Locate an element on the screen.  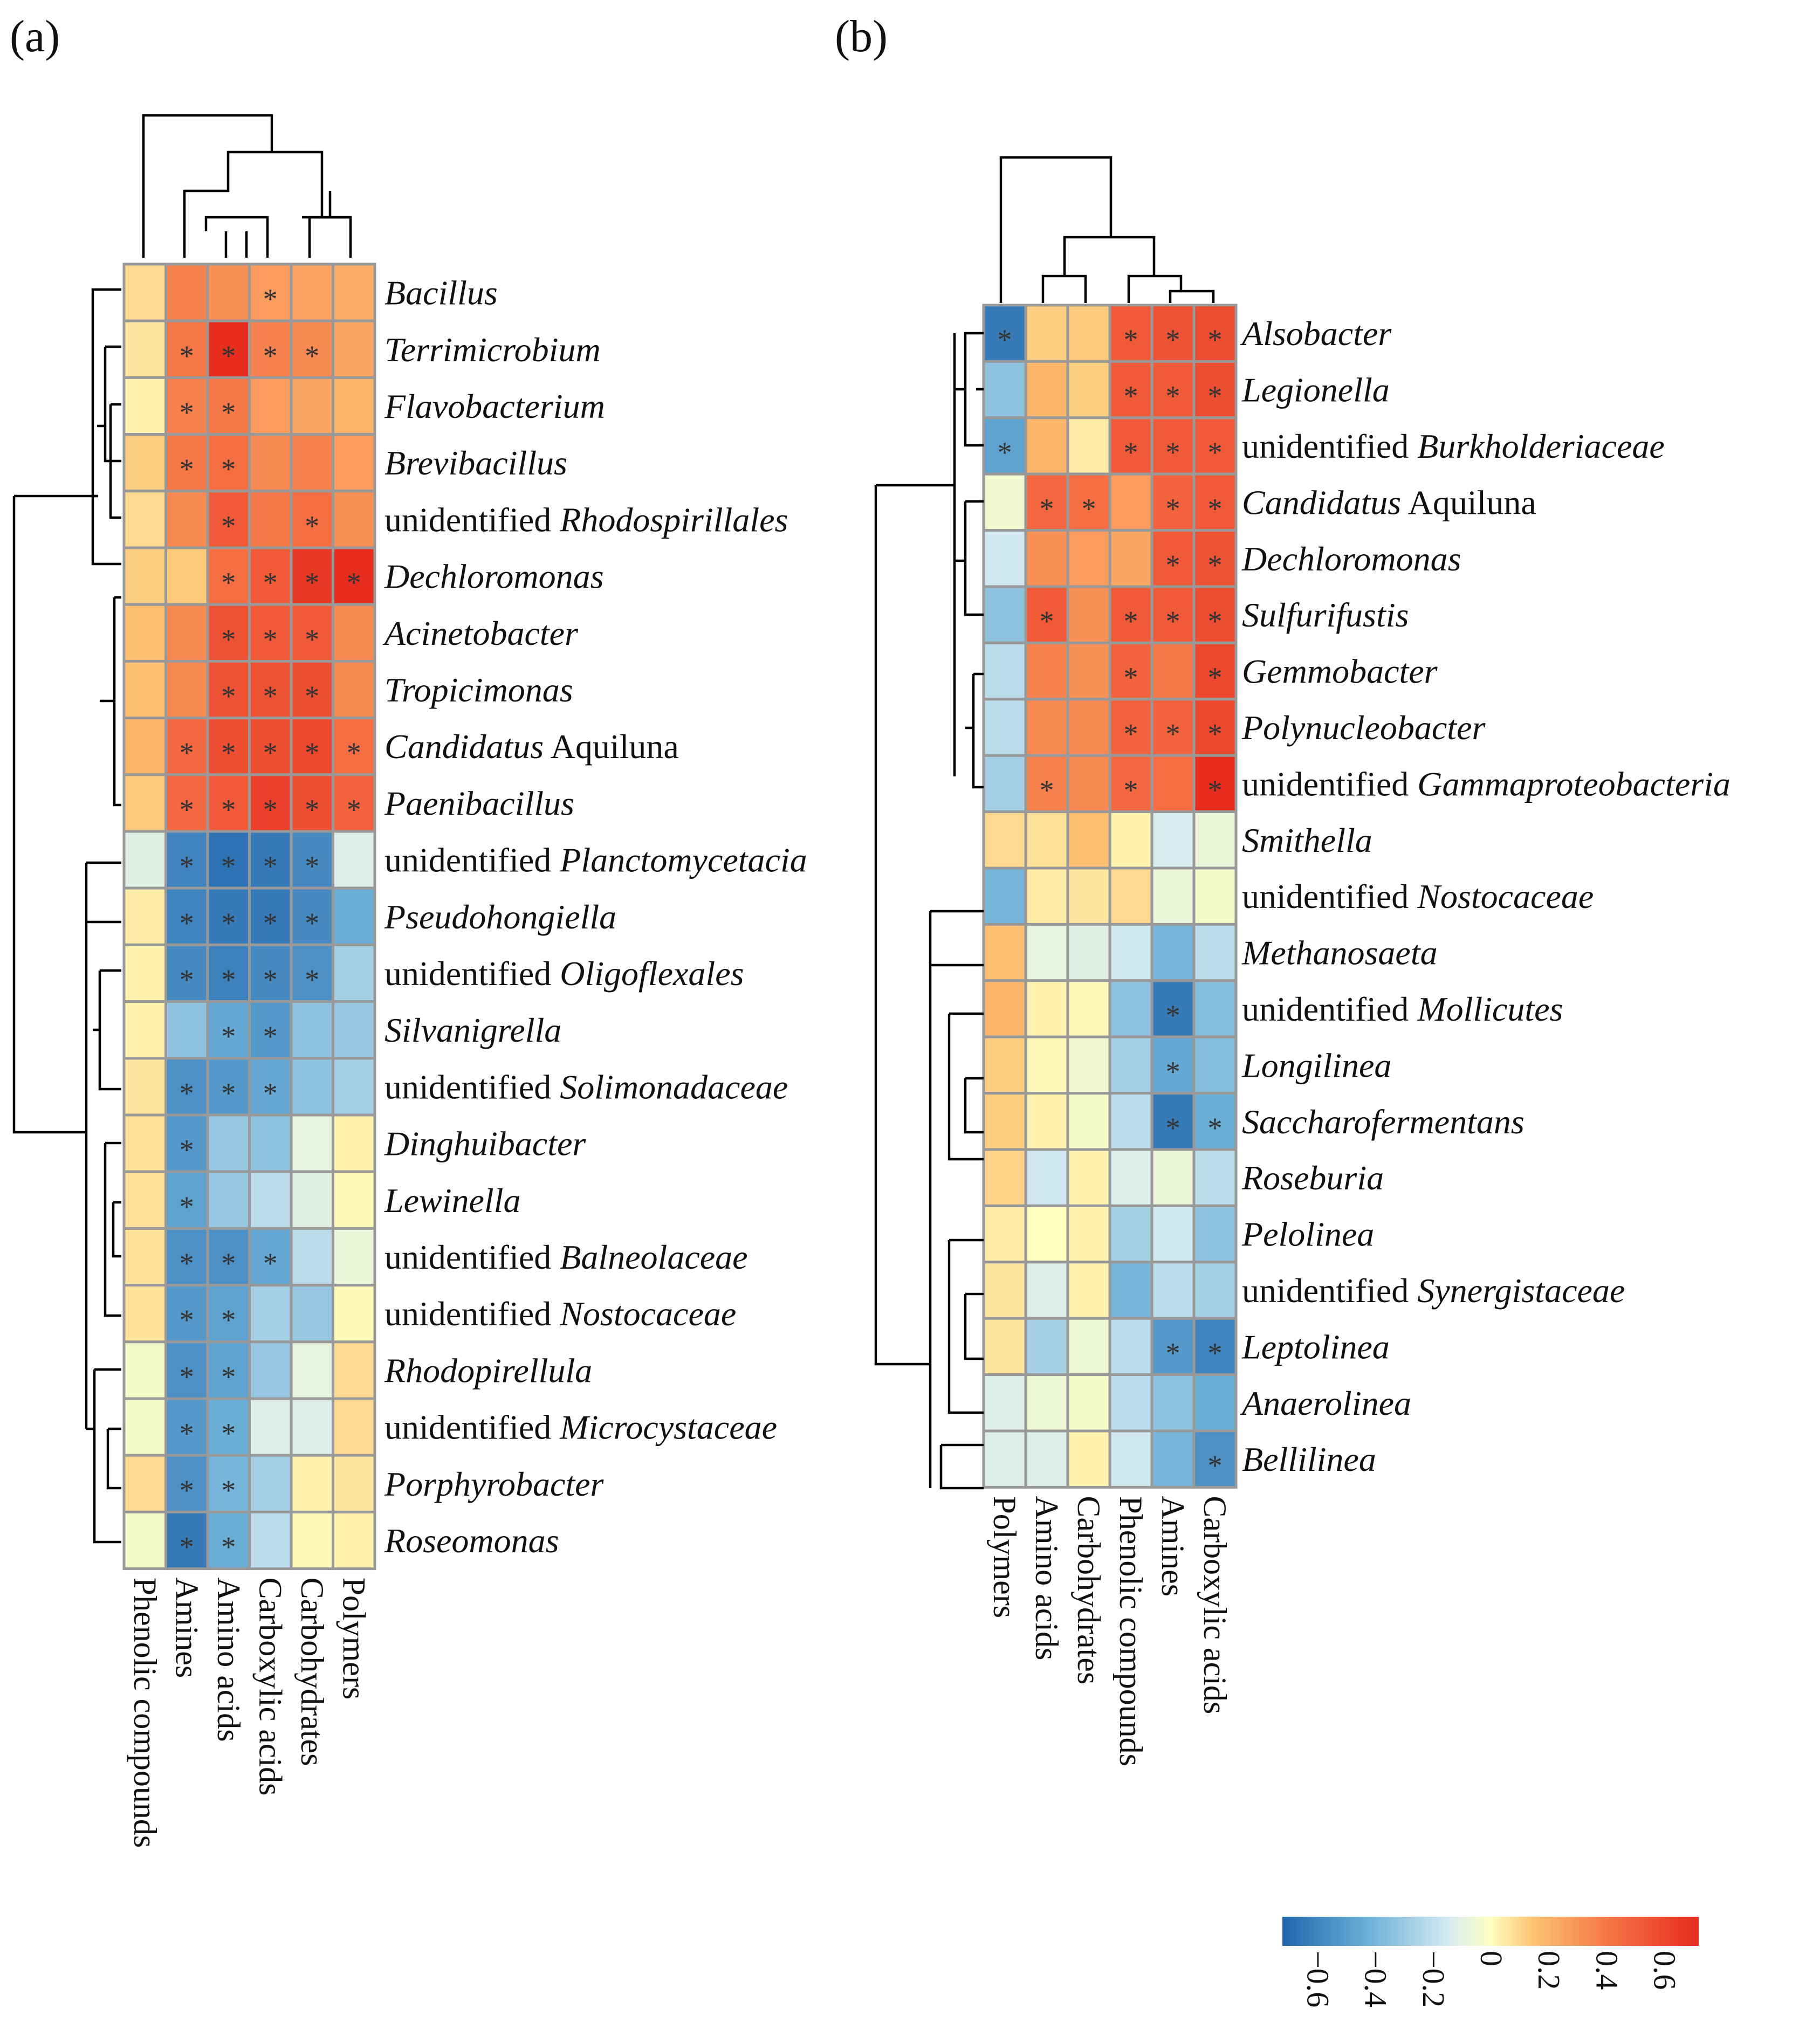
row-label: unidentified Microcystaceae is located at coordinates (580, 1427).